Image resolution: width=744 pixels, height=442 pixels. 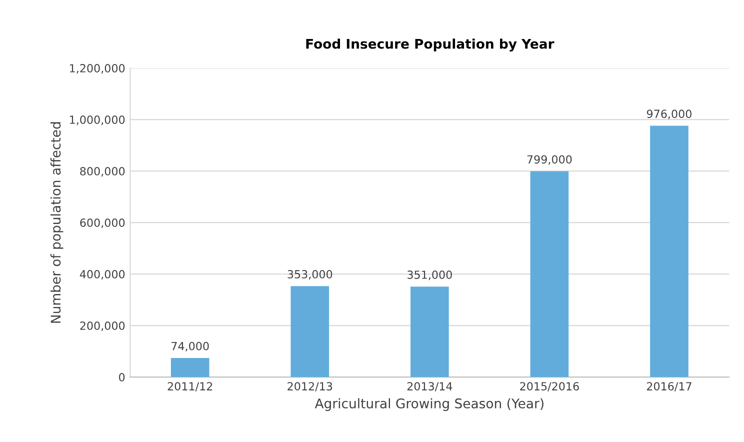 I want to click on y-tick-label: 1,000,000, so click(x=97, y=121).